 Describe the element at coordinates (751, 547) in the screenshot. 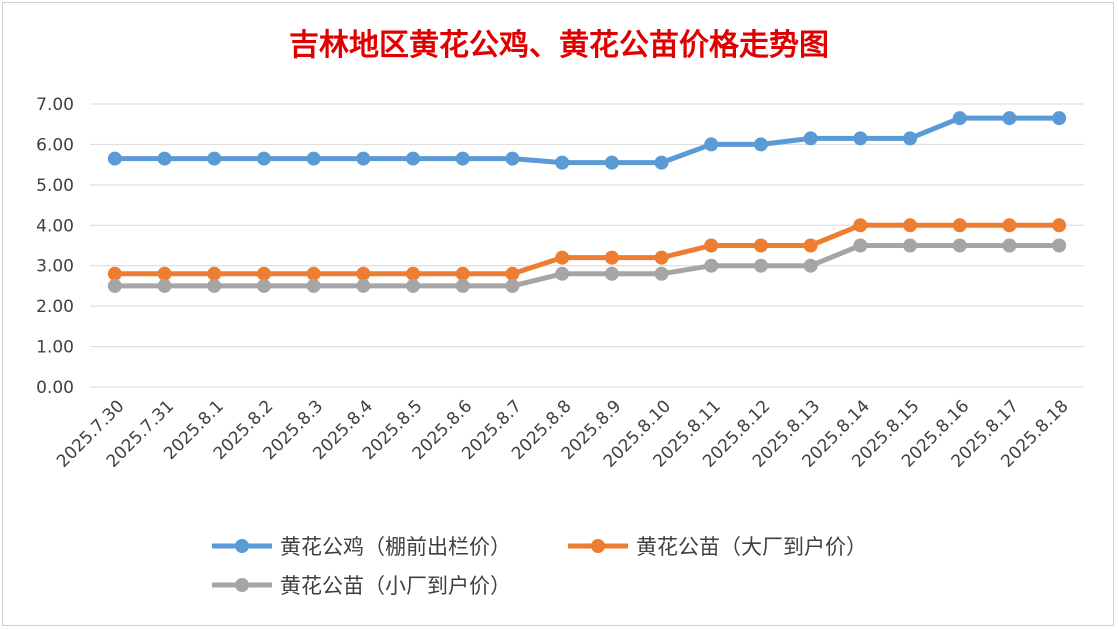

I see `legend-label: 黄花公苗（大厂到户价）` at that location.